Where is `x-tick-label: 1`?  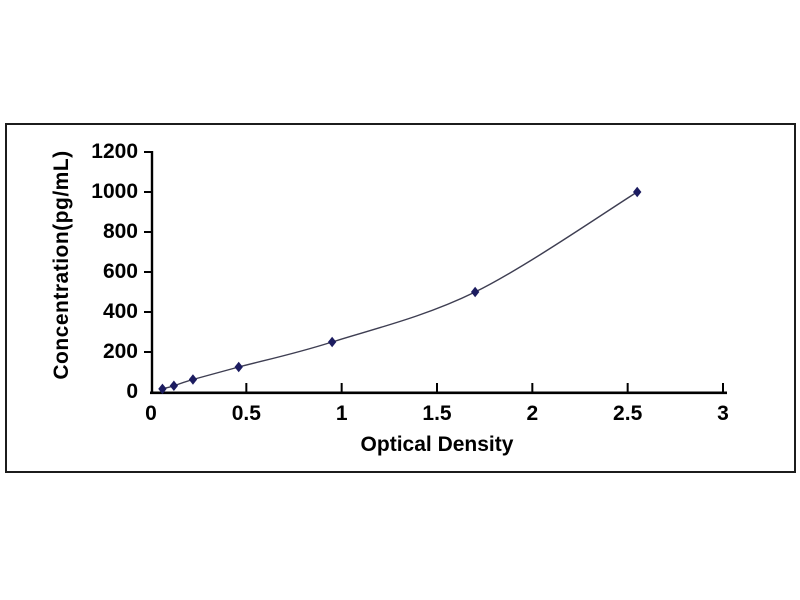
x-tick-label: 1 is located at coordinates (341, 413).